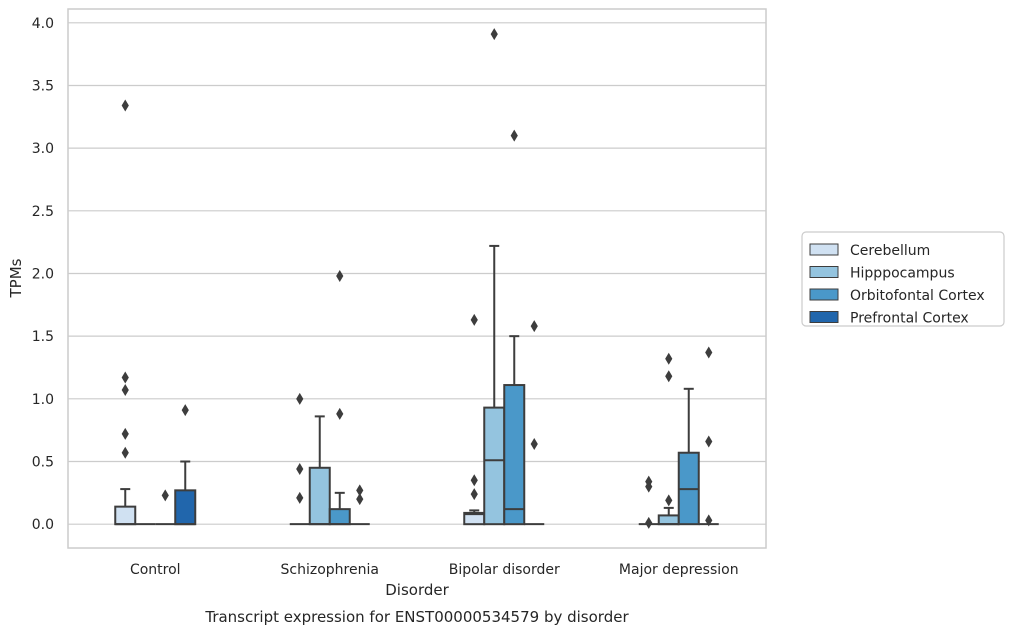  I want to click on y-tick-label: 2.0, so click(43, 274).